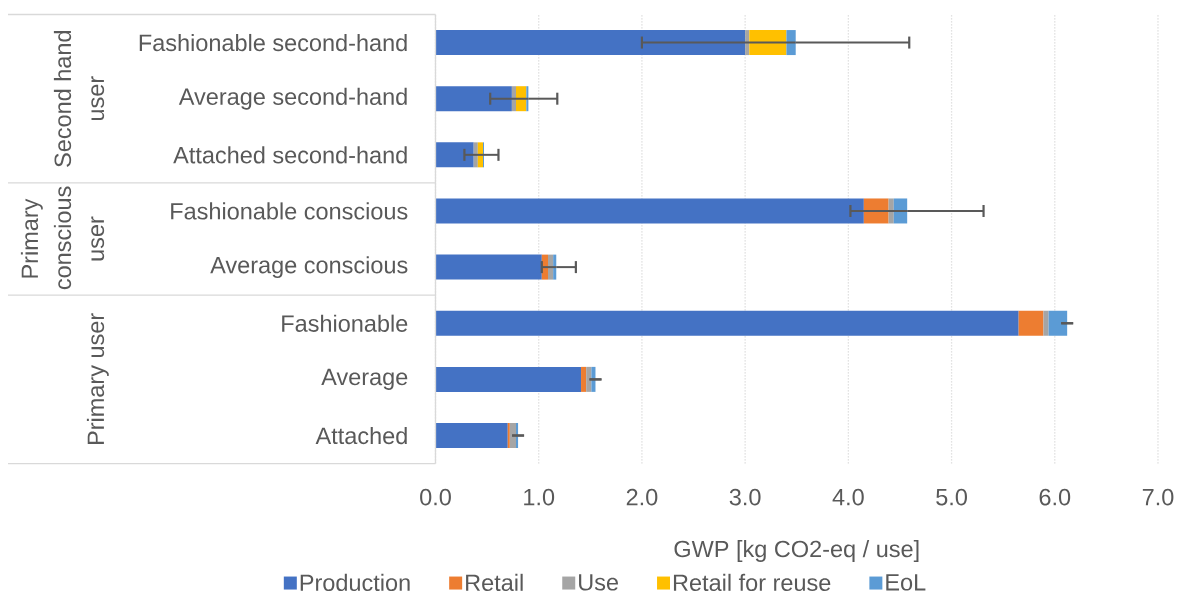 Image resolution: width=1179 pixels, height=599 pixels. Describe the element at coordinates (951, 497) in the screenshot. I see `x-tick-label: 5.0` at that location.